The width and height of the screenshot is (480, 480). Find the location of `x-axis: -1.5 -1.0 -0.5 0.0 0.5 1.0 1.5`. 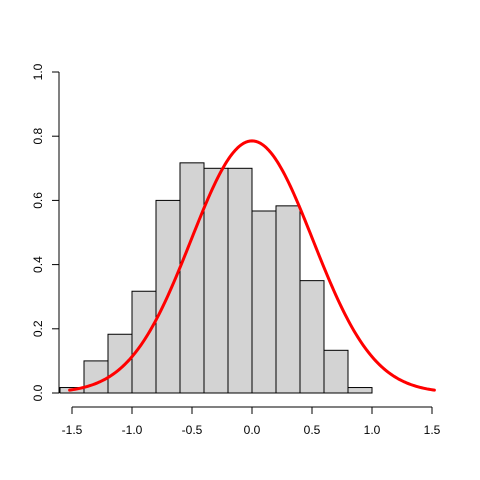

x-axis: -1.5 -1.0 -0.5 0.0 0.5 1.0 1.5 is located at coordinates (251, 421).